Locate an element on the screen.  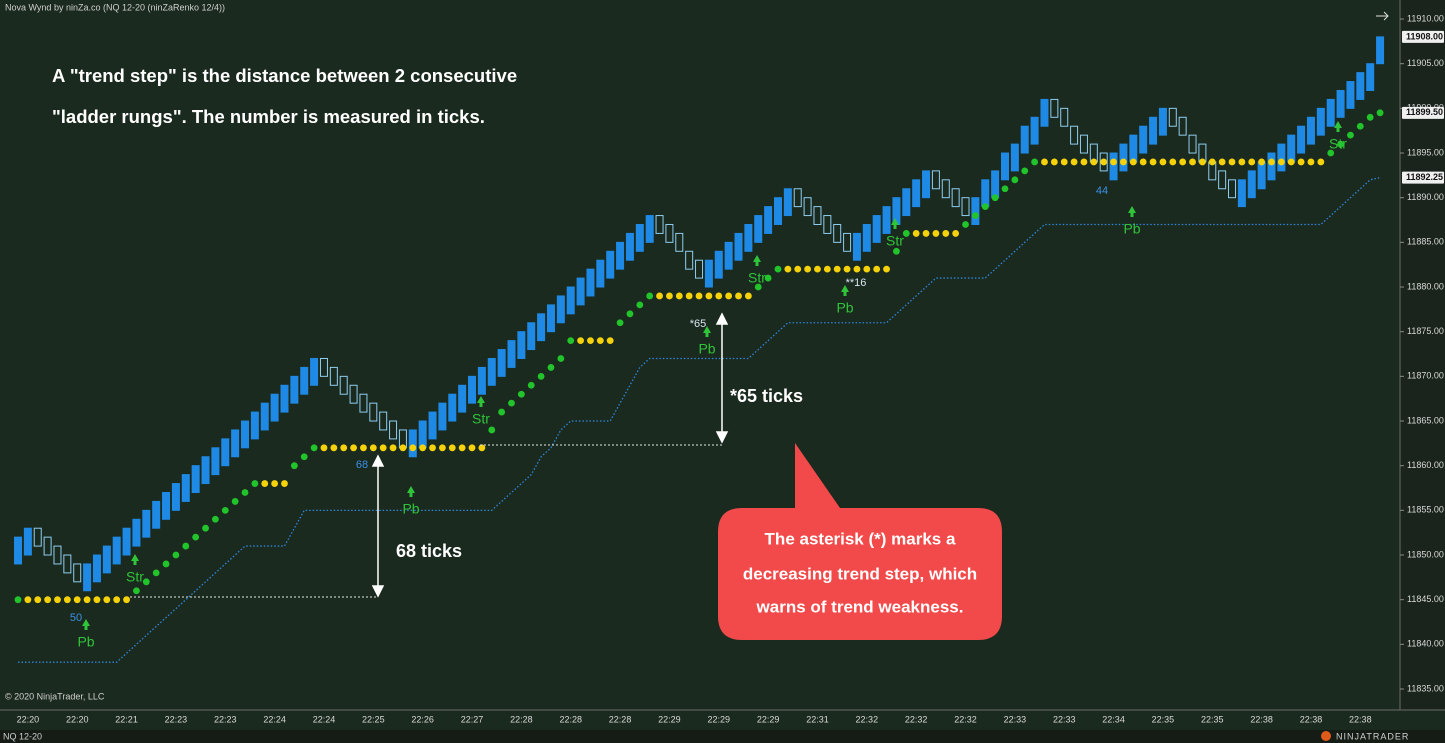
price-marker-label: 11892.25 is located at coordinates (1424, 177).